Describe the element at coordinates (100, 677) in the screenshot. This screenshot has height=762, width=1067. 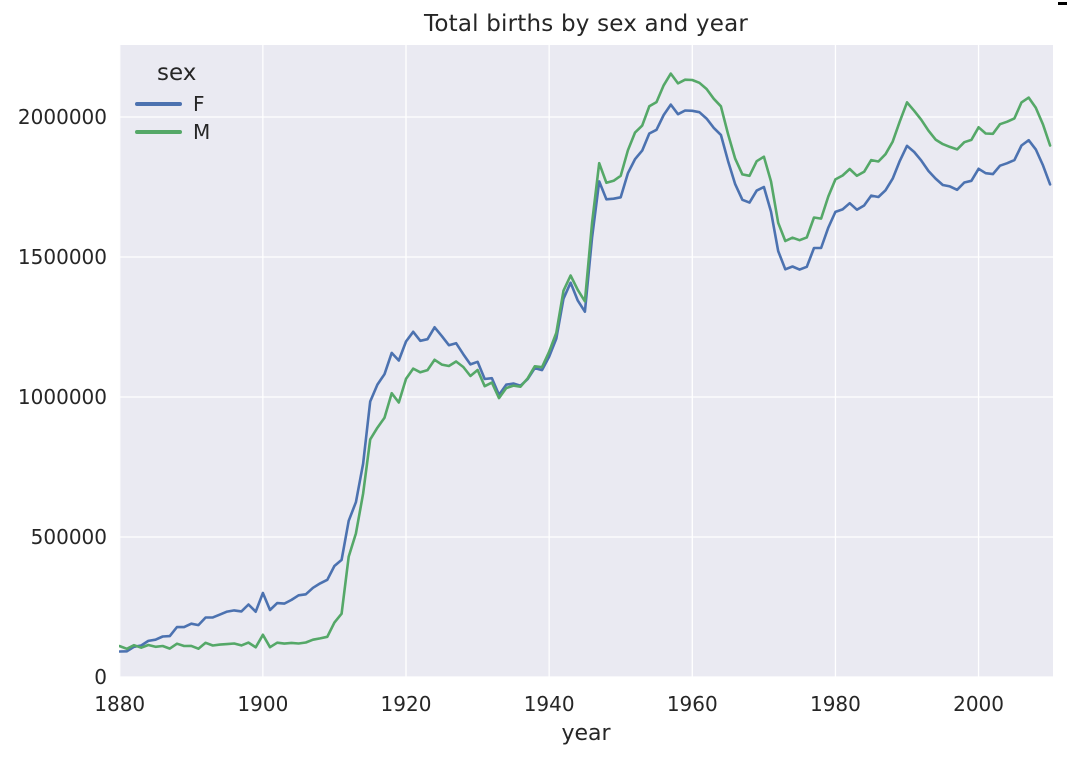
I see `y-tick-label: 0` at that location.